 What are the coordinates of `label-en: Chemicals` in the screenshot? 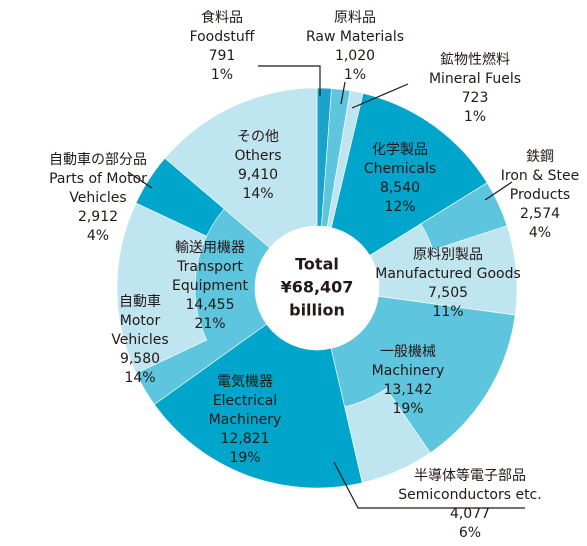 It's located at (400, 169).